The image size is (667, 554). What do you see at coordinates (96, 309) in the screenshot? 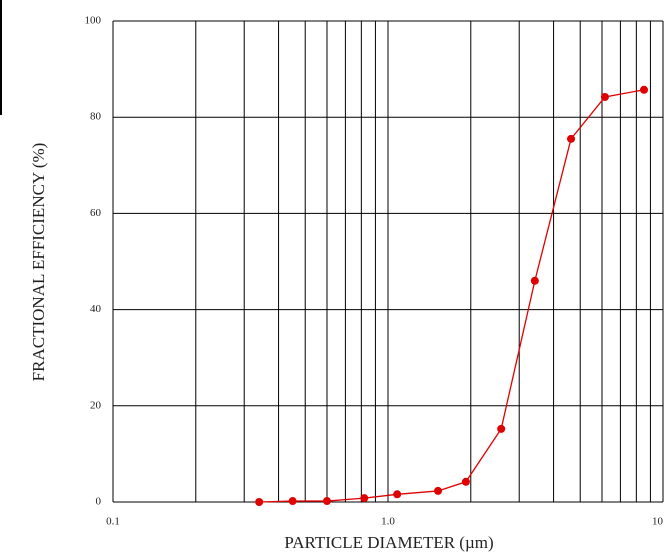
I see `y-tick-label: 40` at bounding box center [96, 309].